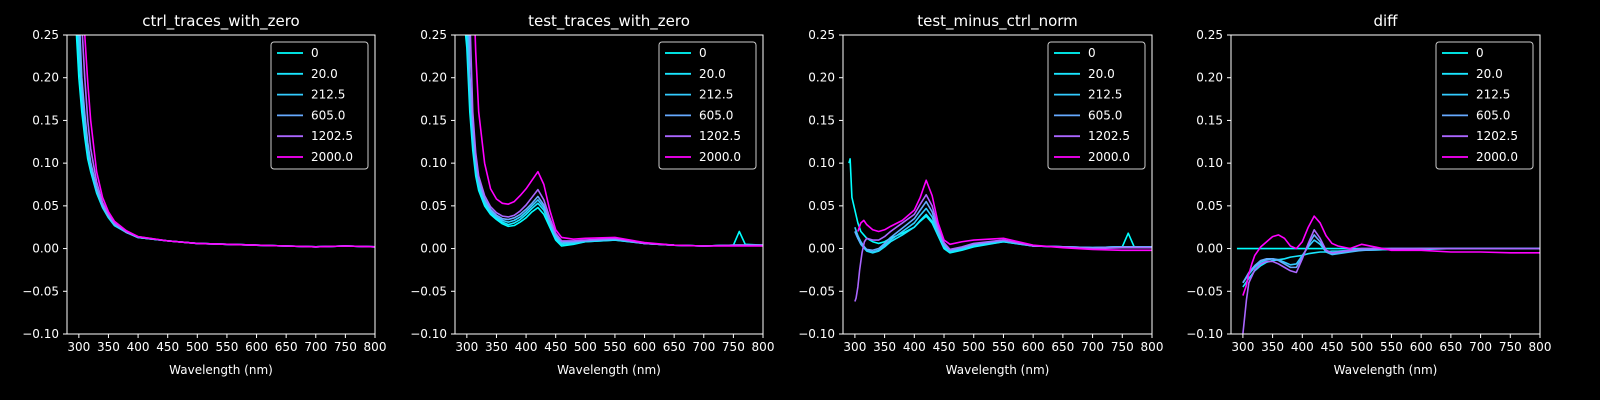 The image size is (1600, 400). I want to click on chart-title: test_traces_with_zero, so click(609, 21).